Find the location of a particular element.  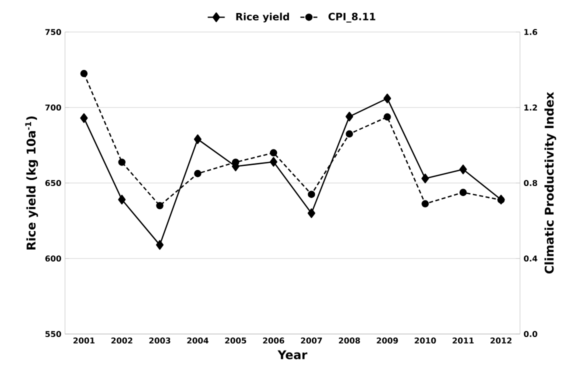

y2-axis-title: Climatic Productivity Index is located at coordinates (550, 183).